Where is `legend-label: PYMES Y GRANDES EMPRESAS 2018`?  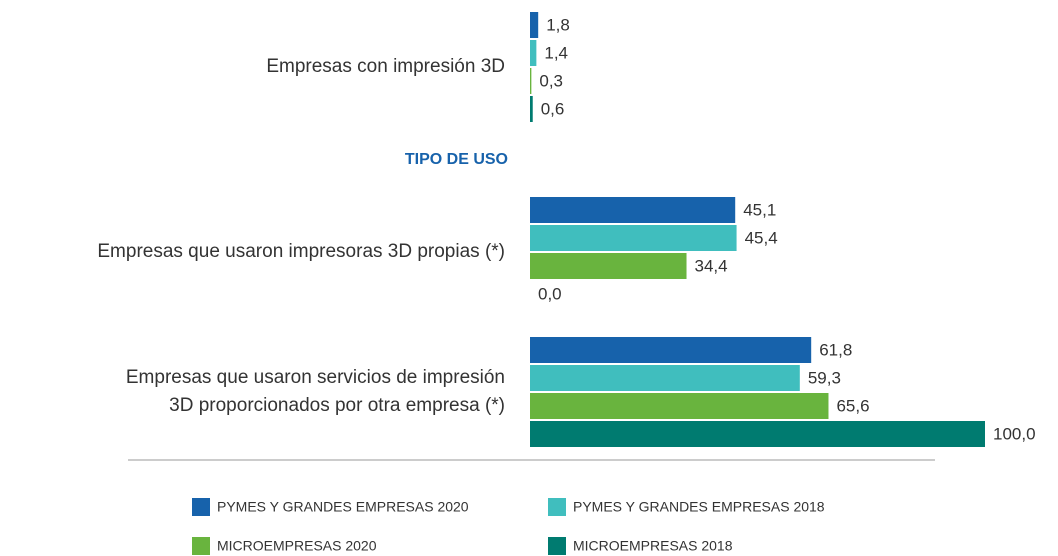
legend-label: PYMES Y GRANDES EMPRESAS 2018 is located at coordinates (699, 507).